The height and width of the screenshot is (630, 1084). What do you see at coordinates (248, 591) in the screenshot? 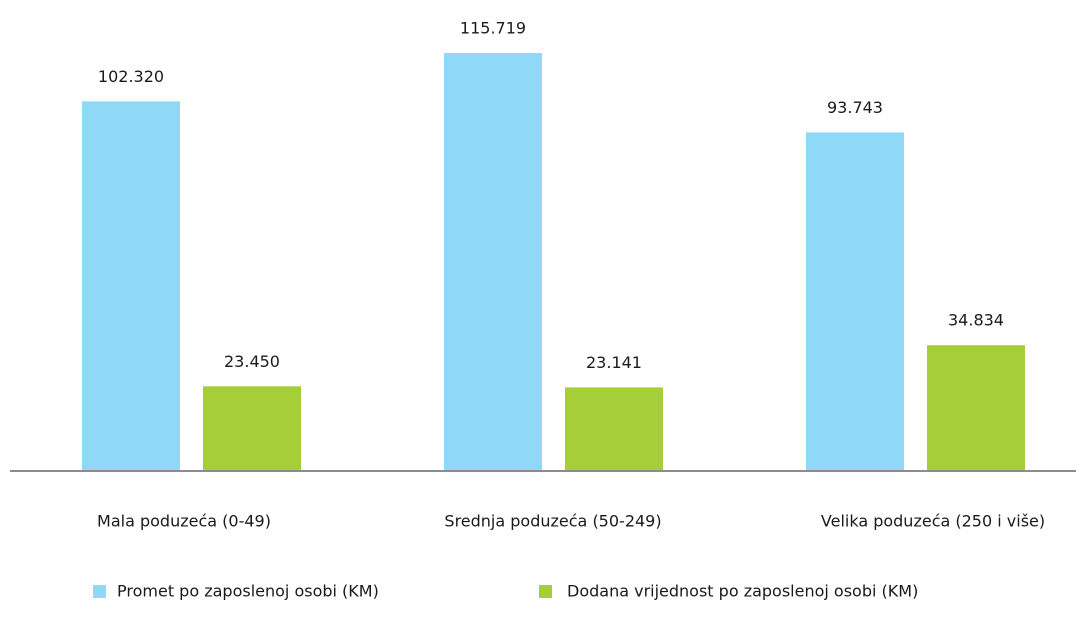
I see `legend-label: Promet po zaposlenoj osobi (KM)` at bounding box center [248, 591].